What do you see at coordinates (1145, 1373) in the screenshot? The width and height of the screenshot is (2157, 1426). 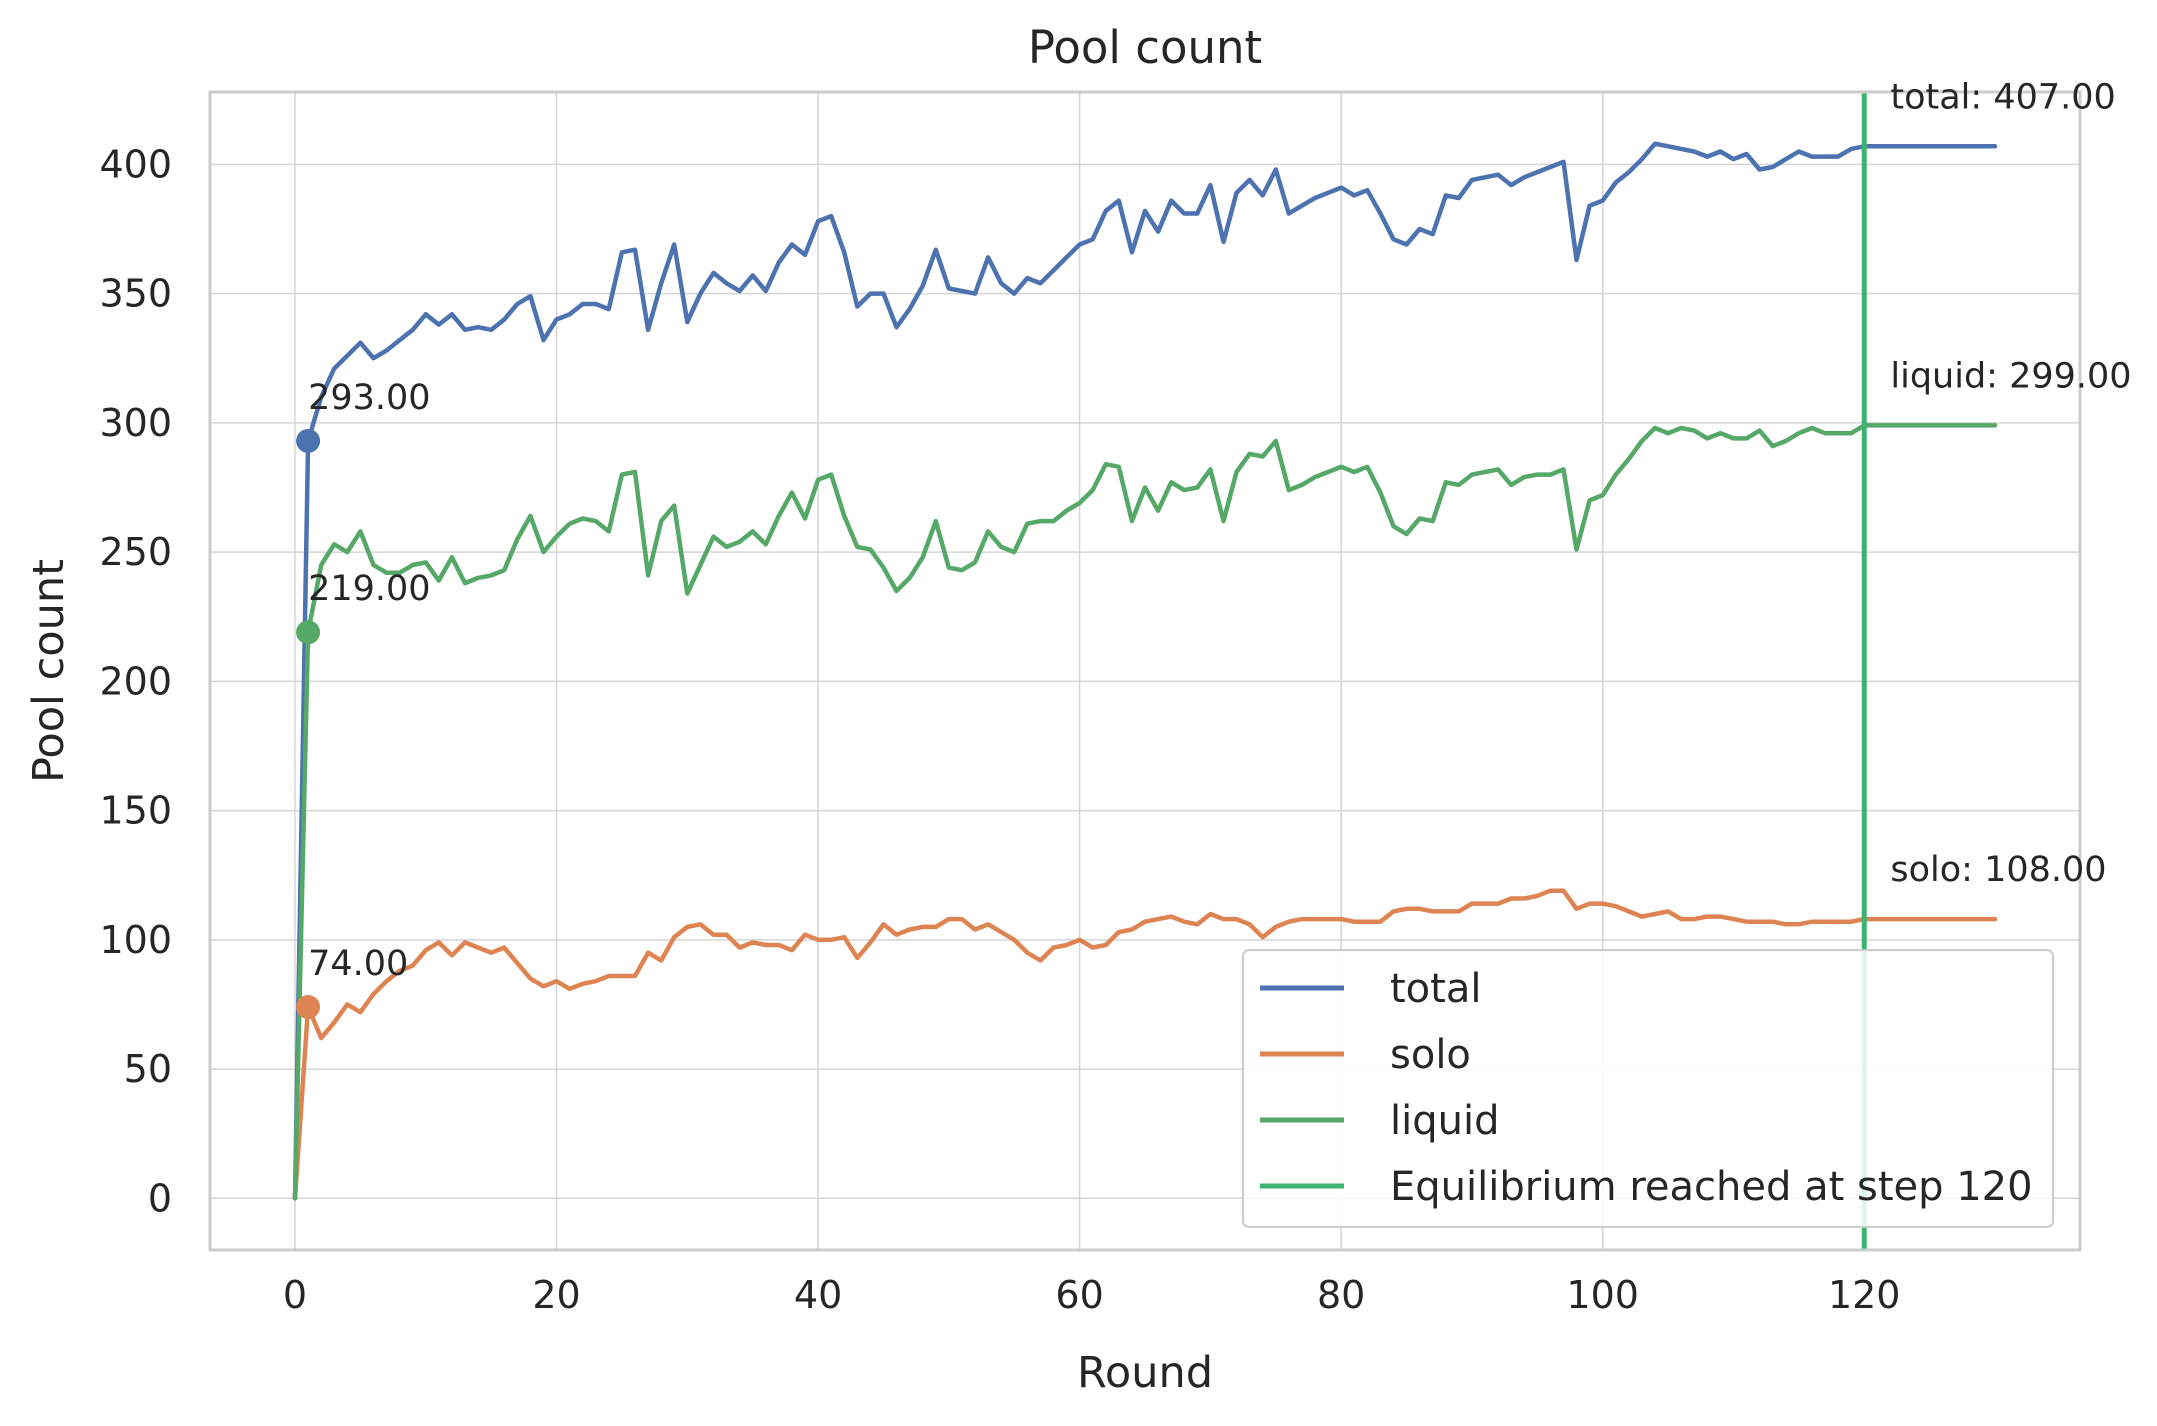 I see `x-axis-title: Round` at bounding box center [1145, 1373].